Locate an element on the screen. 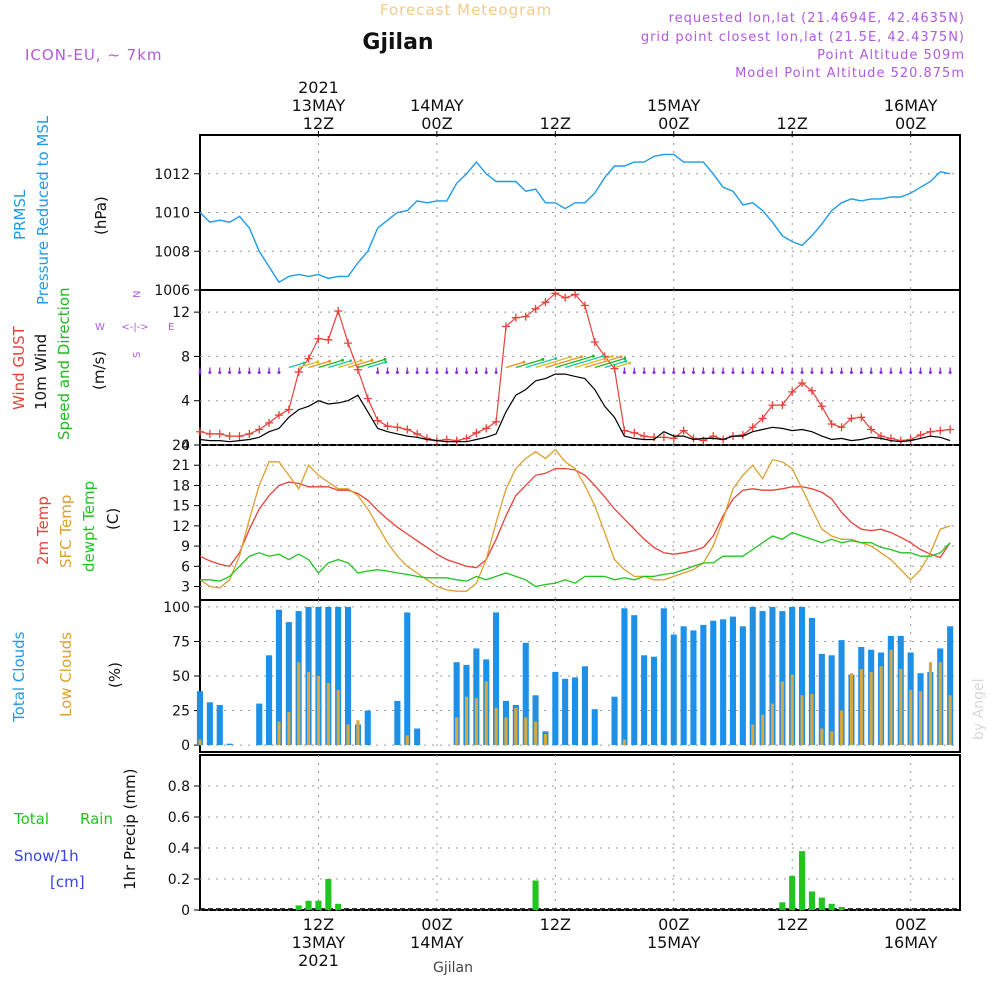 This screenshot has width=1000, height=1004. clouds-ytick-label: 25 is located at coordinates (181, 712).